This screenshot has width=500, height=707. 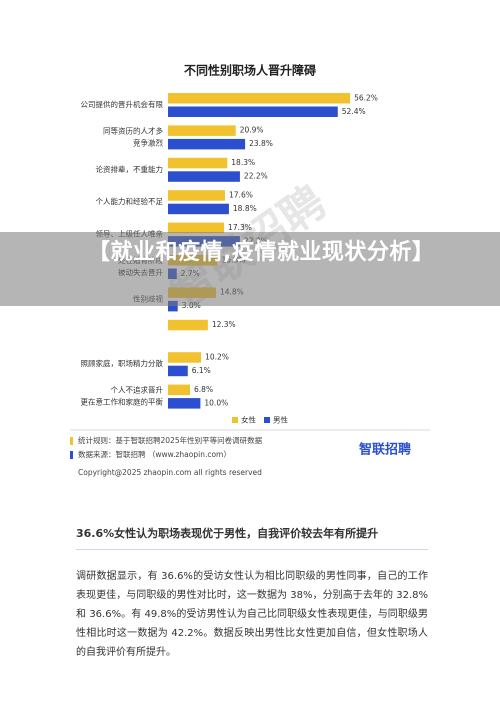 I want to click on value-label: 52.4%, so click(x=354, y=111).